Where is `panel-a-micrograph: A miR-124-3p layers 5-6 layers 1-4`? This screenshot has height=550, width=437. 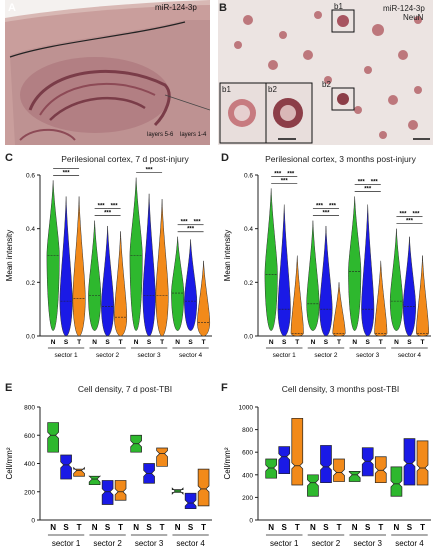 panel-a-micrograph: A miR-124-3p layers 5-6 layers 1-4 is located at coordinates (107, 72).